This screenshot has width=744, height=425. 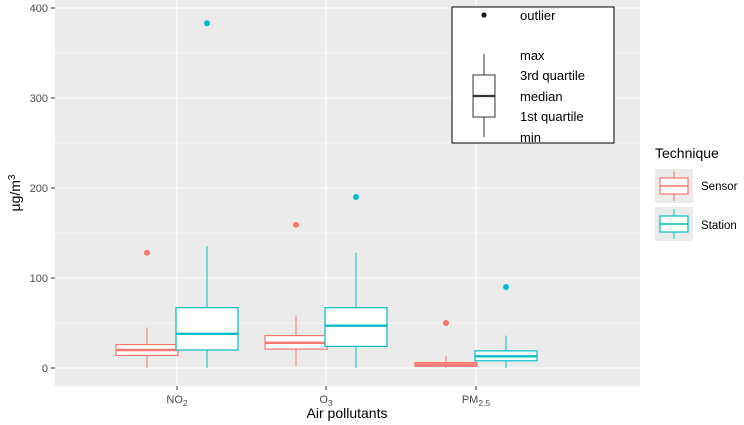 I want to click on key-label-median: median, so click(x=541, y=96).